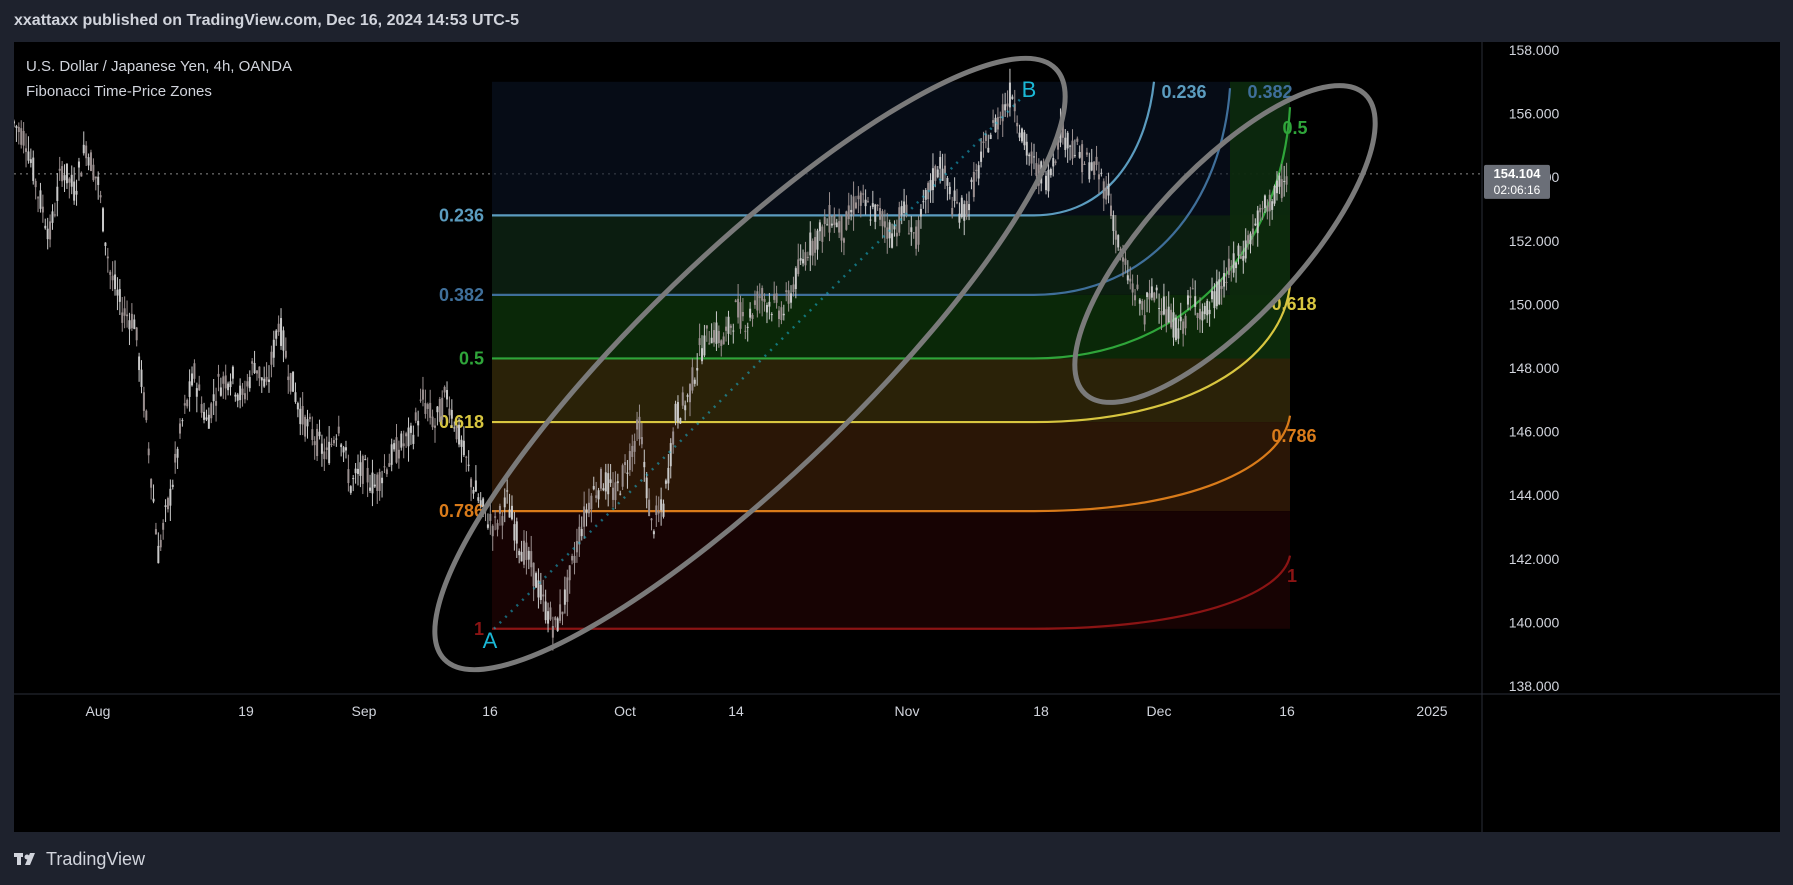  I want to click on anchor-a-label: A, so click(490, 640).